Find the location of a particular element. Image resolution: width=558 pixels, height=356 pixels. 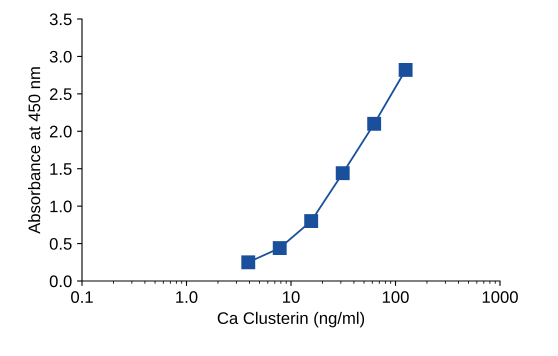

y-tick-label: 1.0 is located at coordinates (61, 206).